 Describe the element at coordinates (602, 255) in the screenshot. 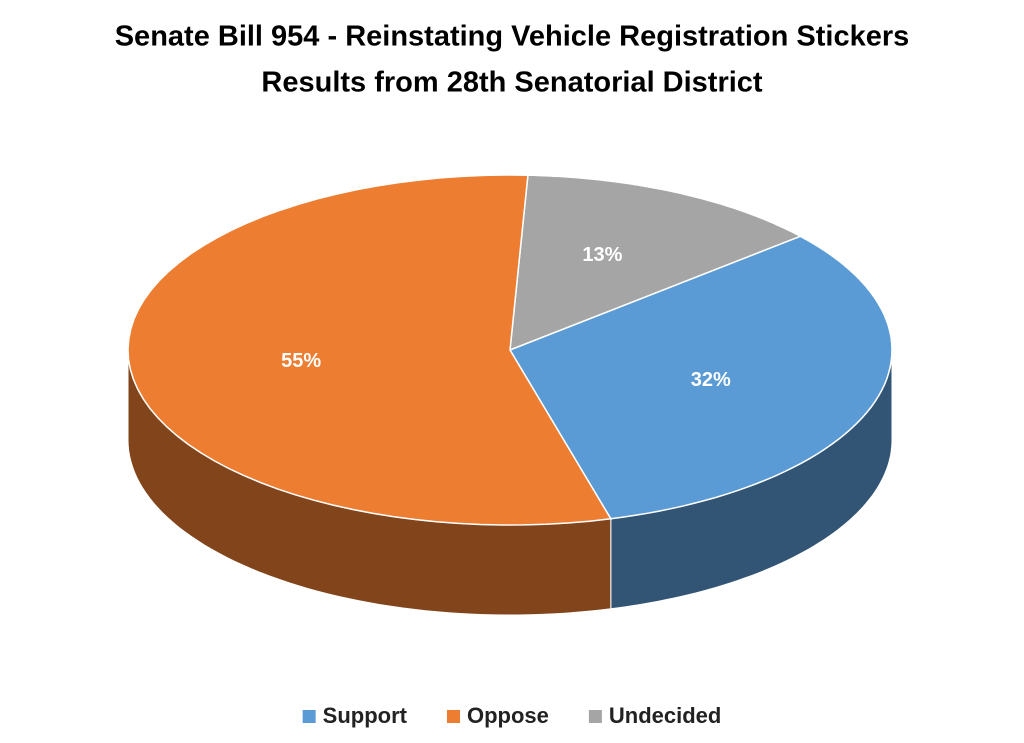

I see `data-label: 13%` at that location.